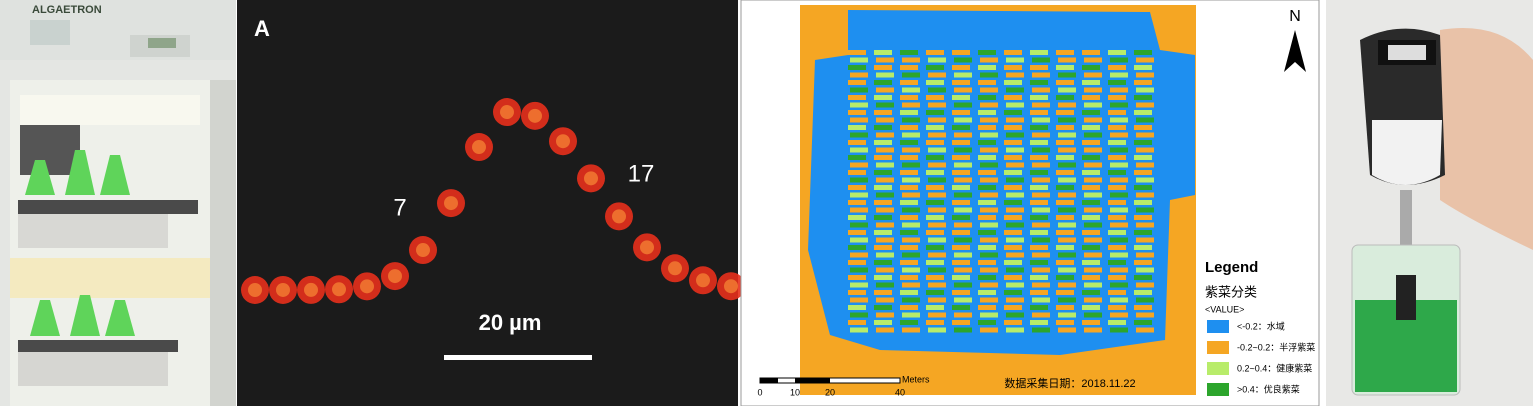 The width and height of the screenshot is (1533, 411). What do you see at coordinates (1231, 267) in the screenshot?
I see `legend-title: Legend` at bounding box center [1231, 267].